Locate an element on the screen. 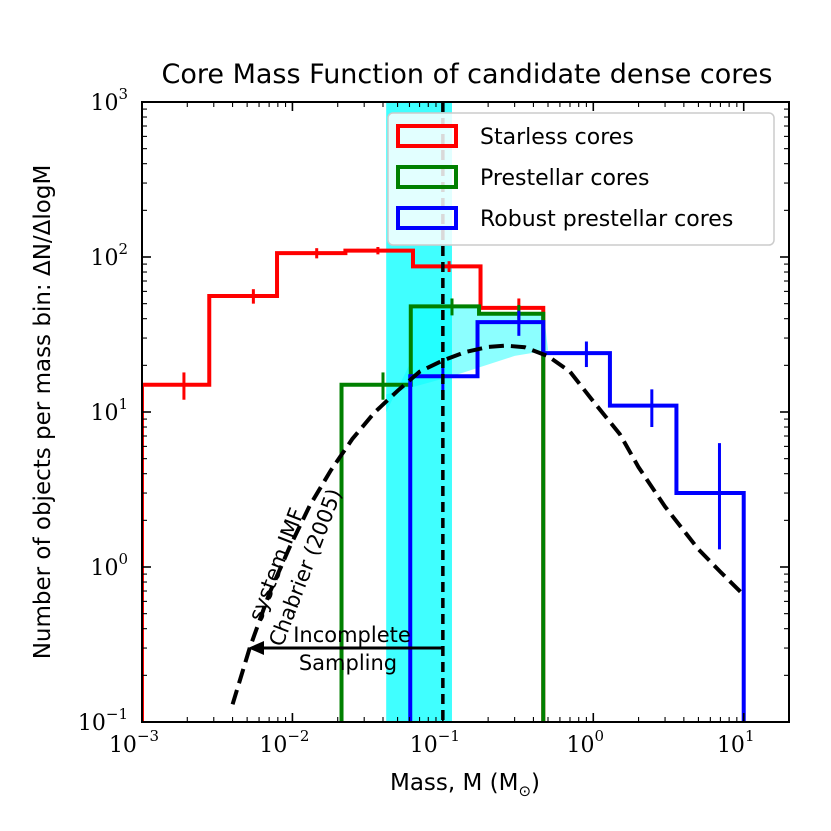  legend-box is located at coordinates (581, 179).